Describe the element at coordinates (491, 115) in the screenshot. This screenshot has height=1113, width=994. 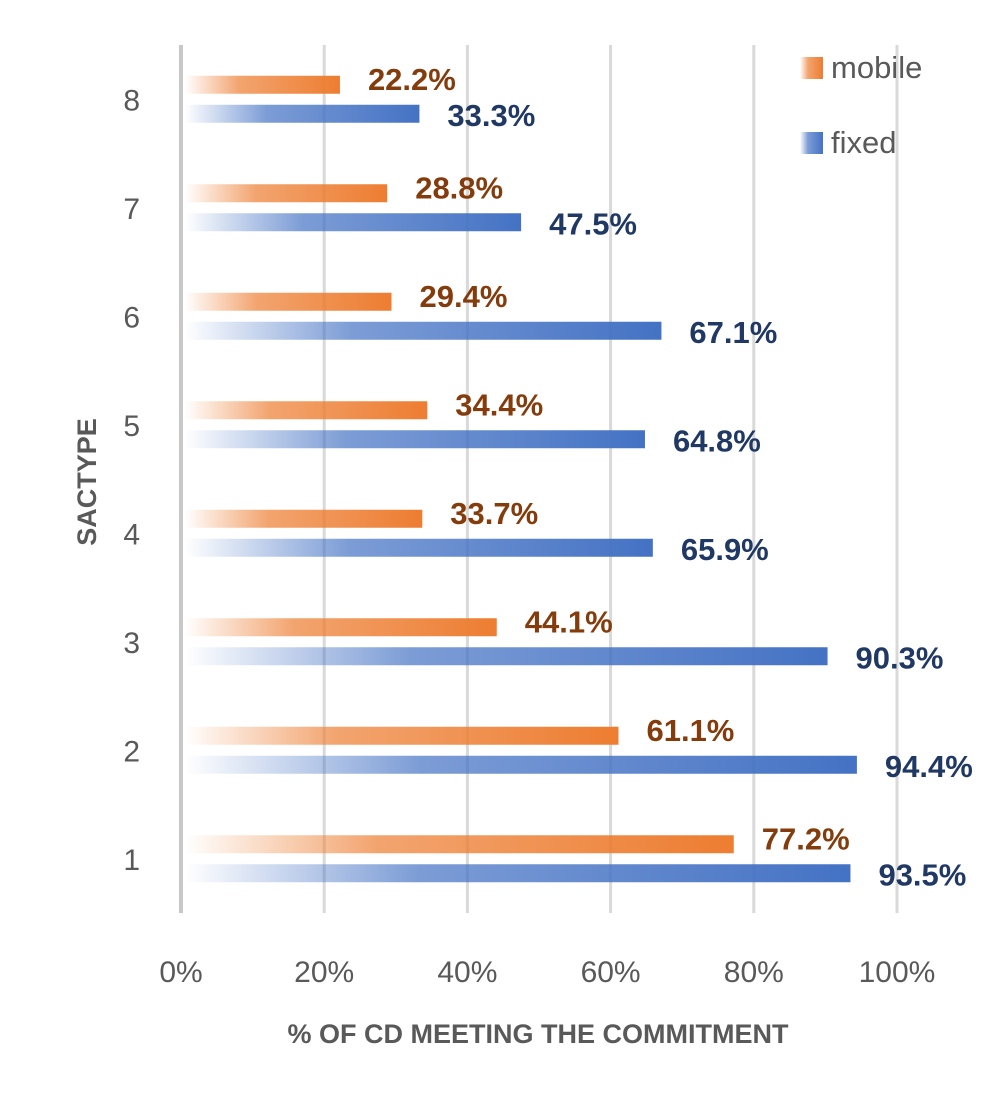
I see `data-label-fixed-8: 33.3%` at that location.